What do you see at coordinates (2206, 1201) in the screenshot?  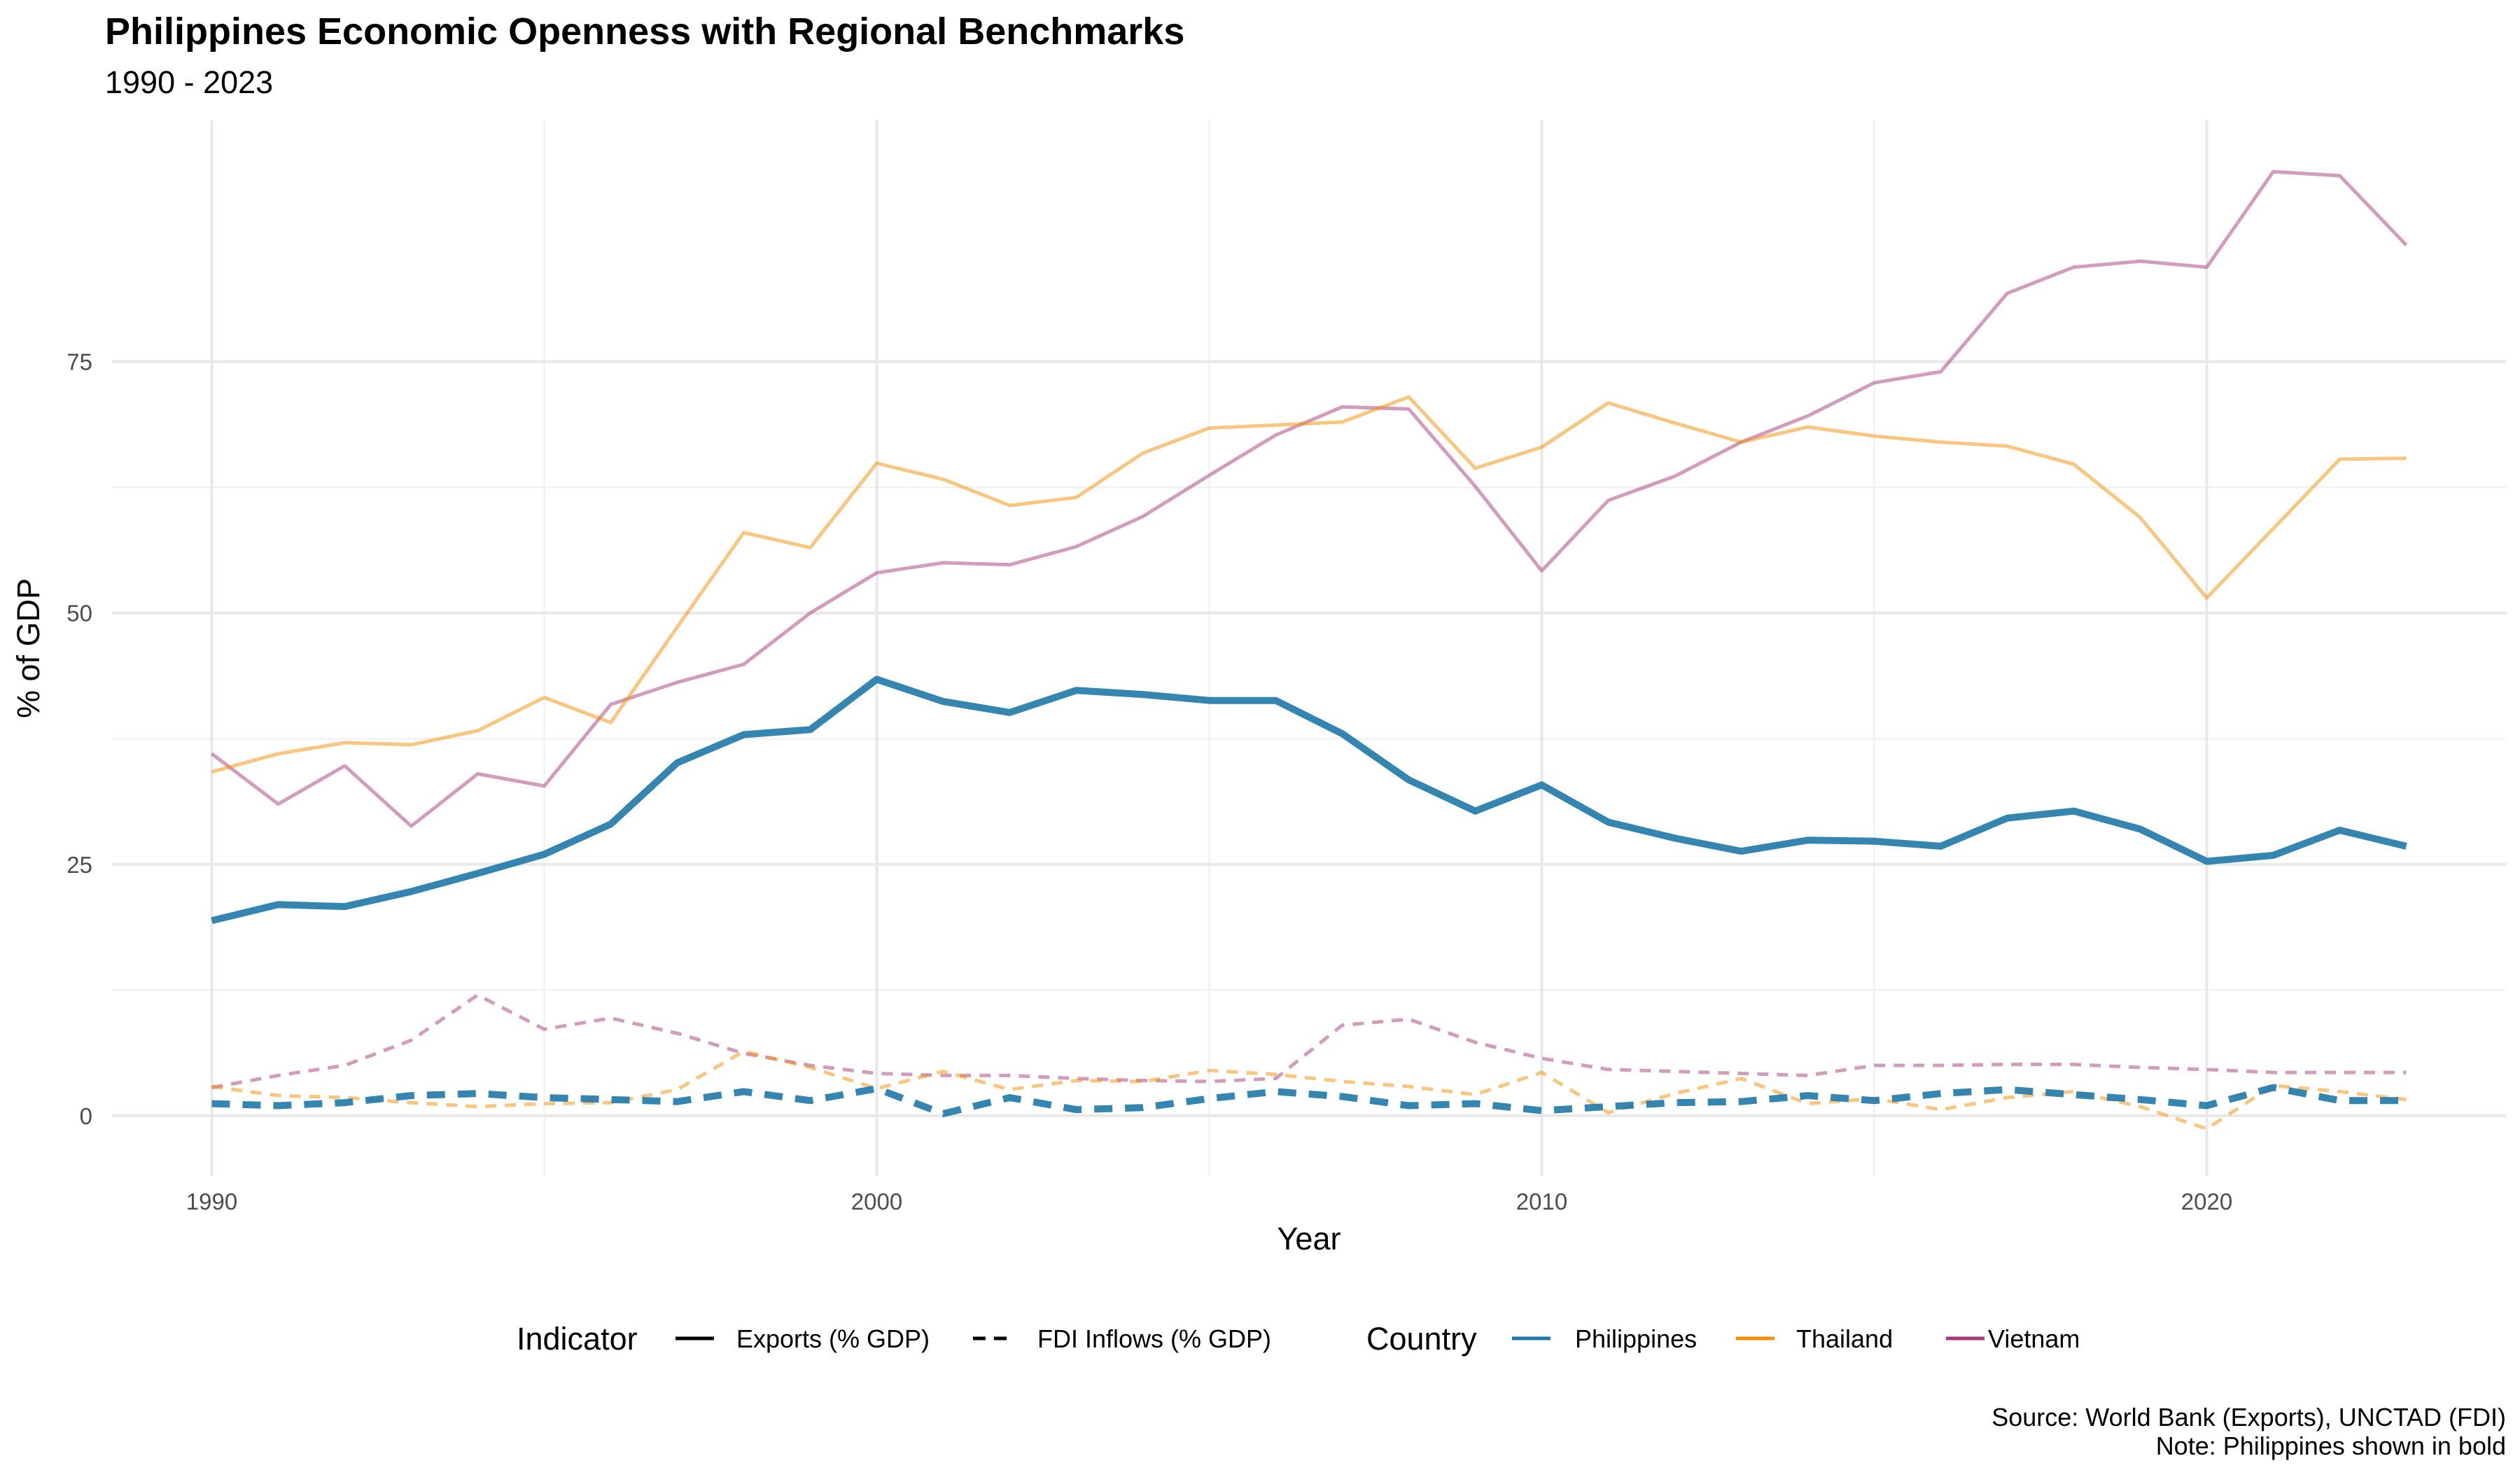 I see `x-tick-label: 2020` at bounding box center [2206, 1201].